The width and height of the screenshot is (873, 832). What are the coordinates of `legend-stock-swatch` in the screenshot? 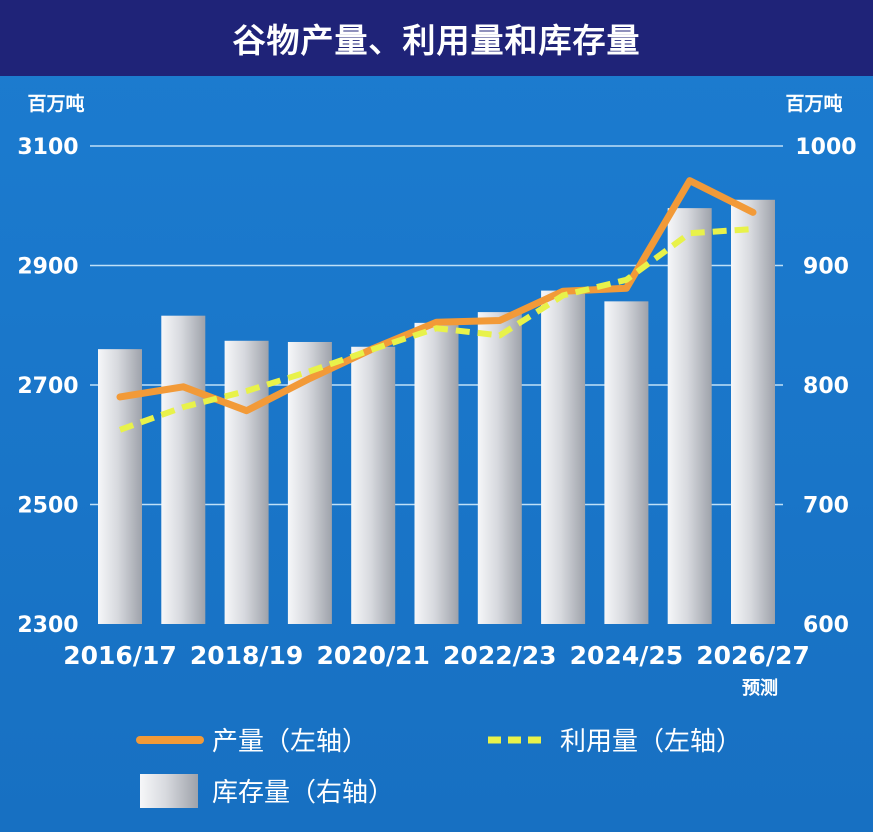 It's located at (169, 791).